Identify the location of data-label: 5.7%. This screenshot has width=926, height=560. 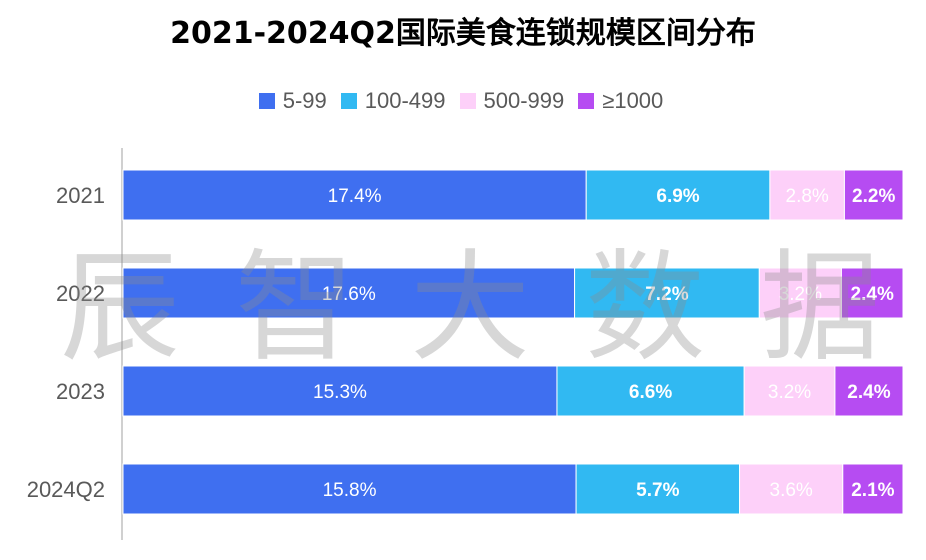
(657, 490).